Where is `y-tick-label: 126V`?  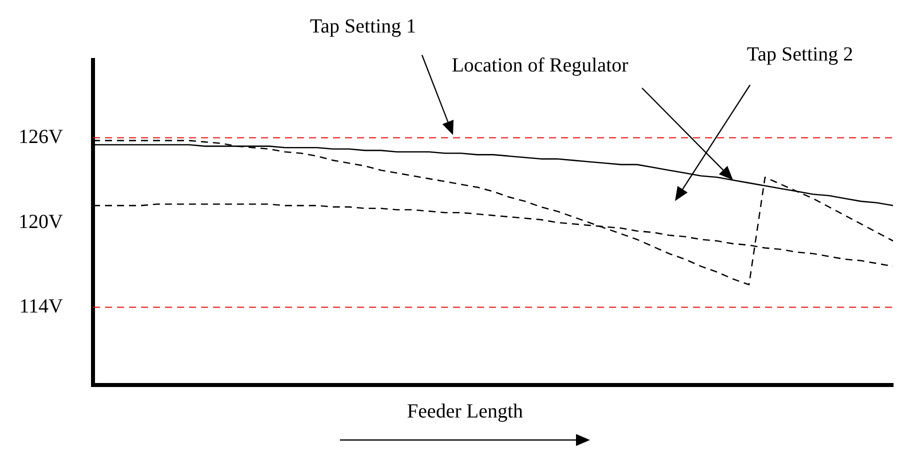
y-tick-label: 126V is located at coordinates (41, 137).